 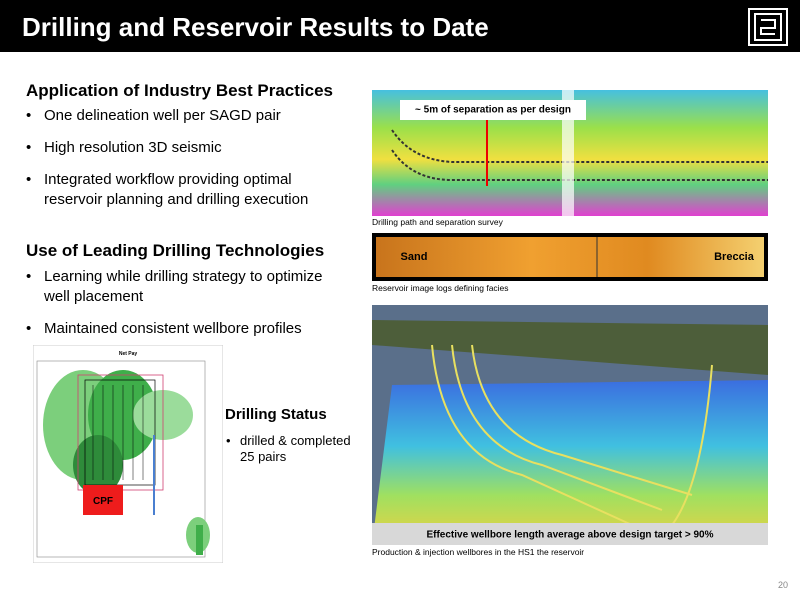 What do you see at coordinates (414, 257) in the screenshot?
I see `facies-label: Sand` at bounding box center [414, 257].